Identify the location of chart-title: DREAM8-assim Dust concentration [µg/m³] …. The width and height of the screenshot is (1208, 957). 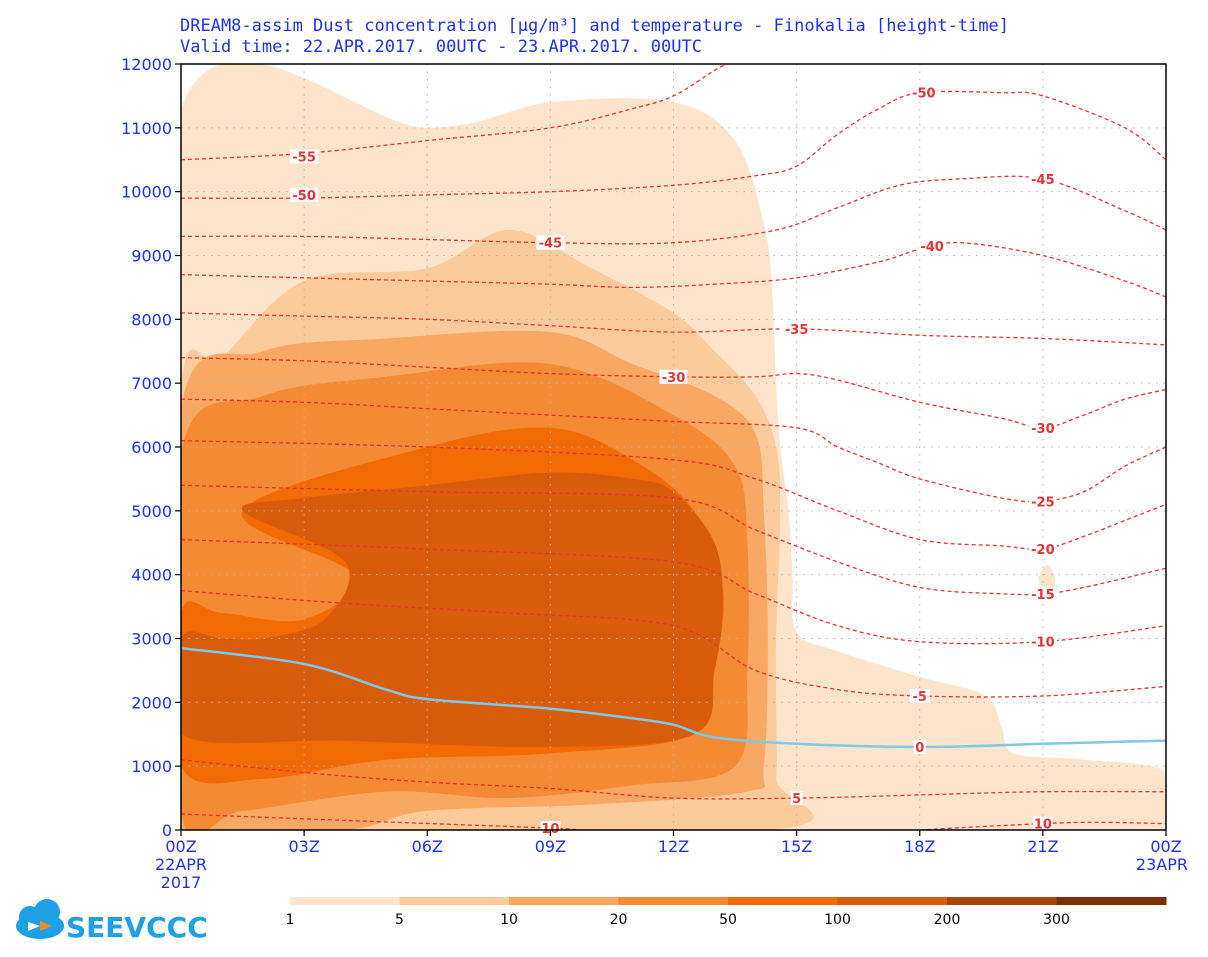
(594, 26).